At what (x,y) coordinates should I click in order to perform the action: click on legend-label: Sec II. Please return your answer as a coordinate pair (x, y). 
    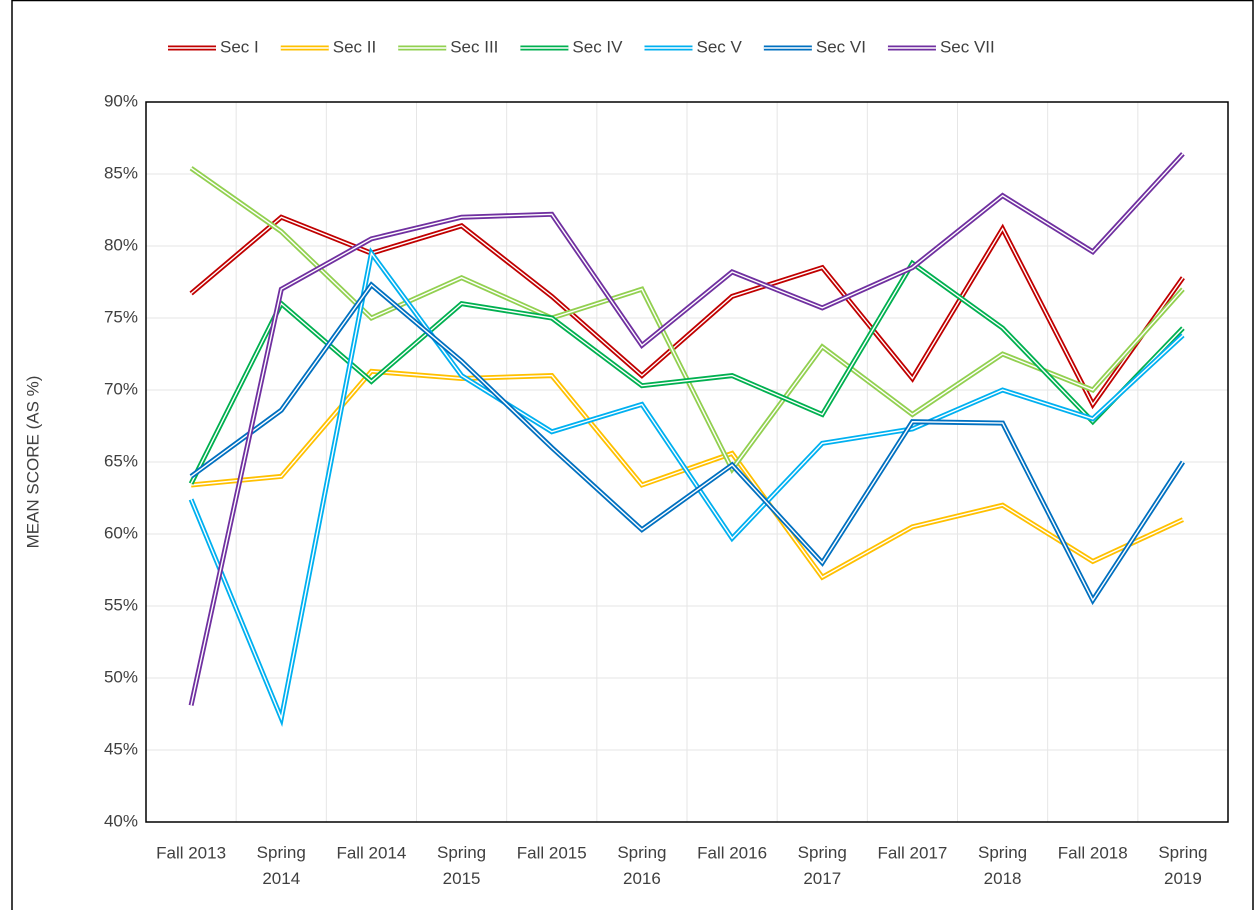
    Looking at the image, I should click on (354, 46).